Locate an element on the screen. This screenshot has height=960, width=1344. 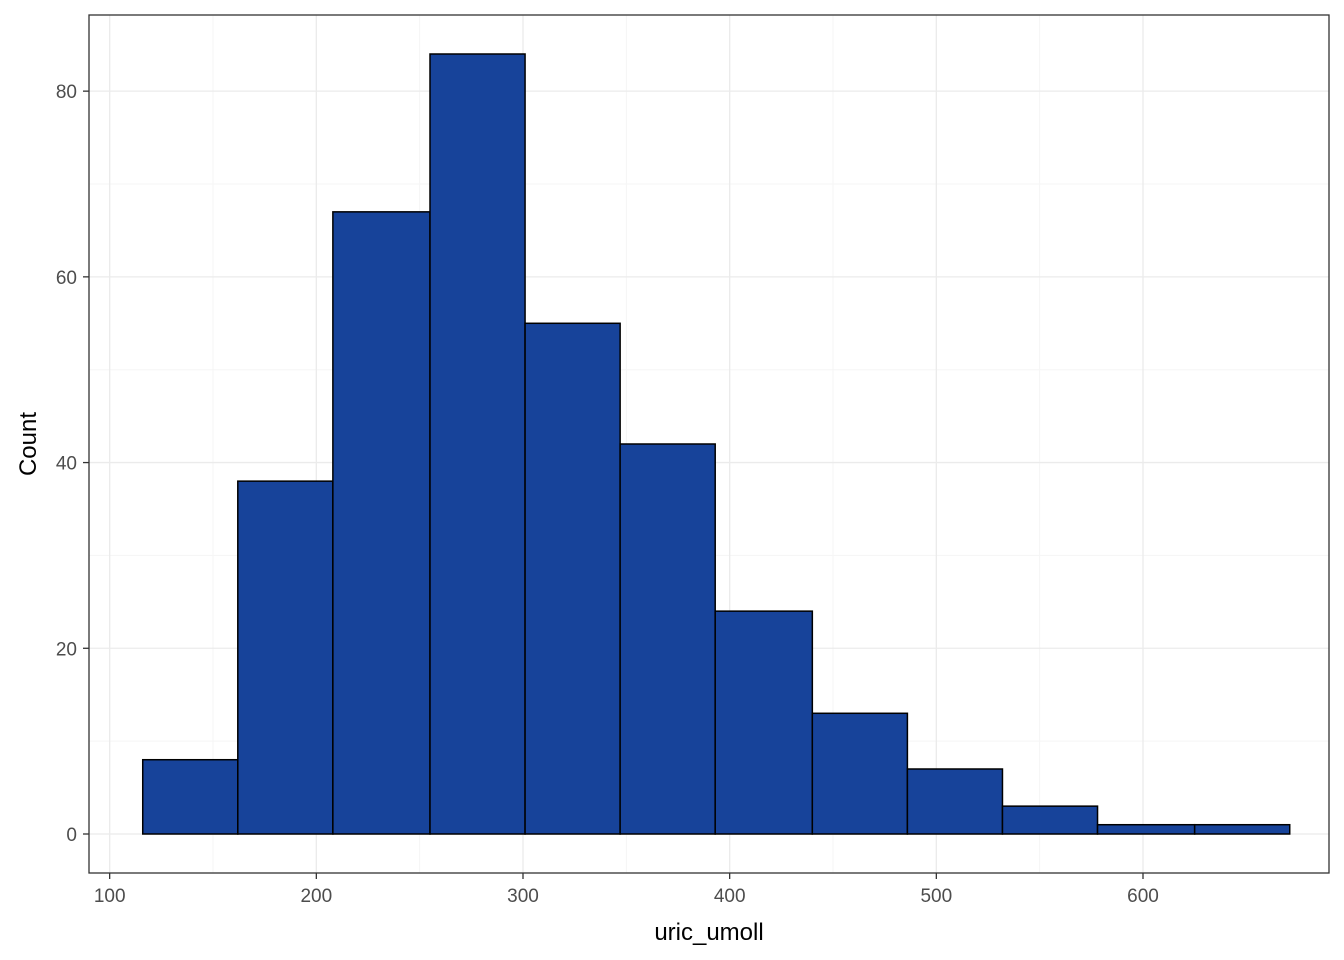
y-axis-title: Count is located at coordinates (28, 444).